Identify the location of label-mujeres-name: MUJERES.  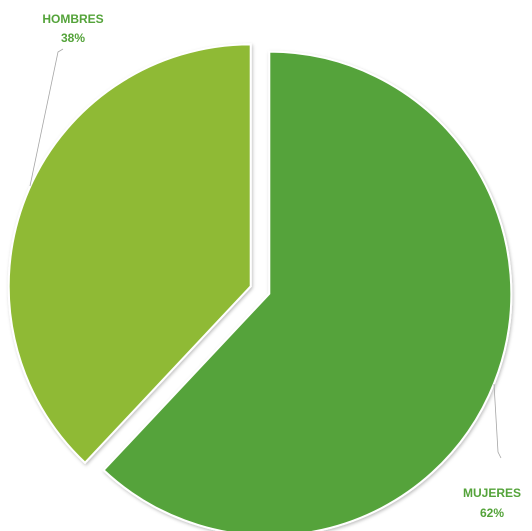
(492, 493).